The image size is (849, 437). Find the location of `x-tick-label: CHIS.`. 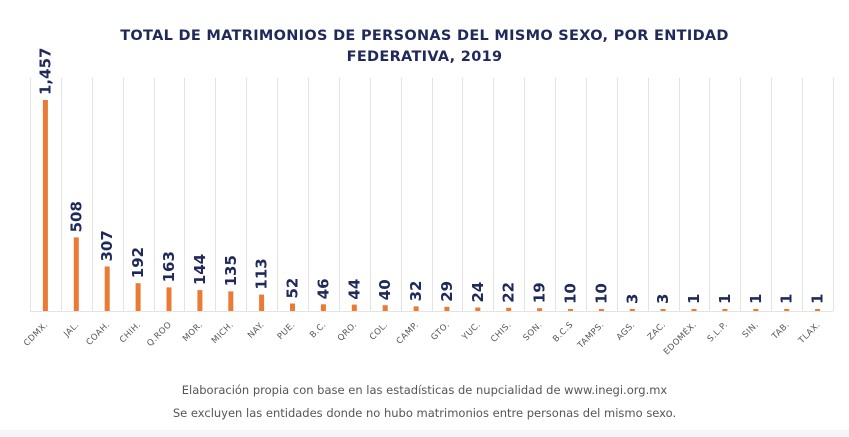

x-tick-label: CHIS. is located at coordinates (501, 332).